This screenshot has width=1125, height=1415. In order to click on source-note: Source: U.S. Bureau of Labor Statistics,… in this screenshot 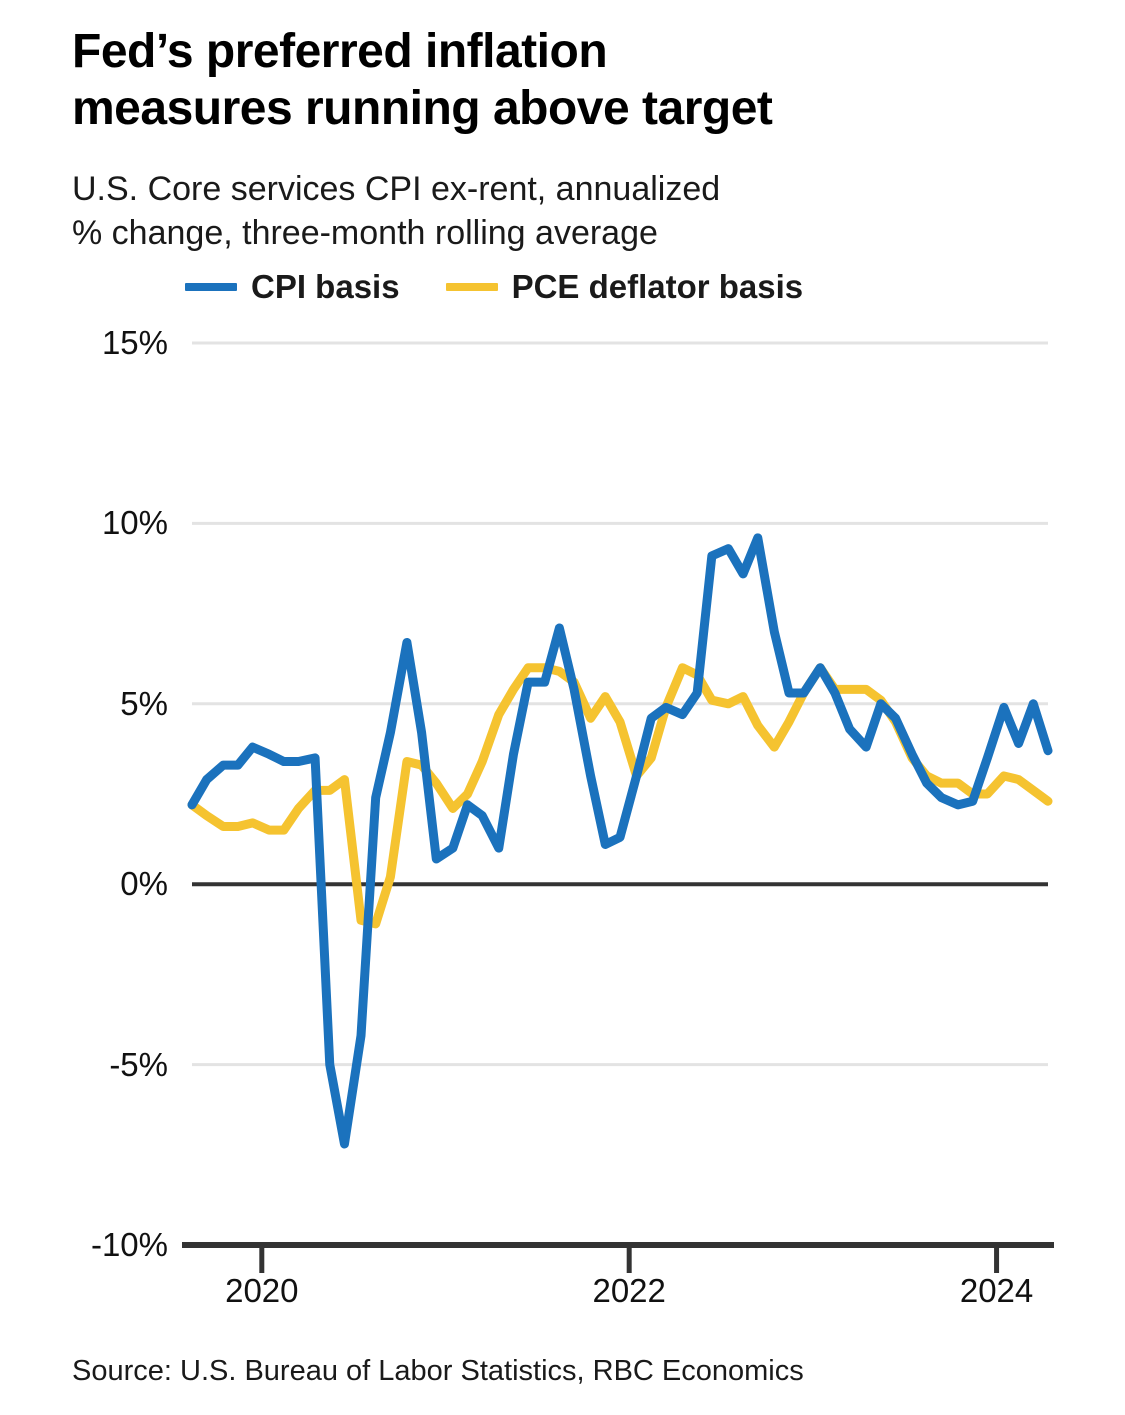, I will do `click(438, 1371)`.